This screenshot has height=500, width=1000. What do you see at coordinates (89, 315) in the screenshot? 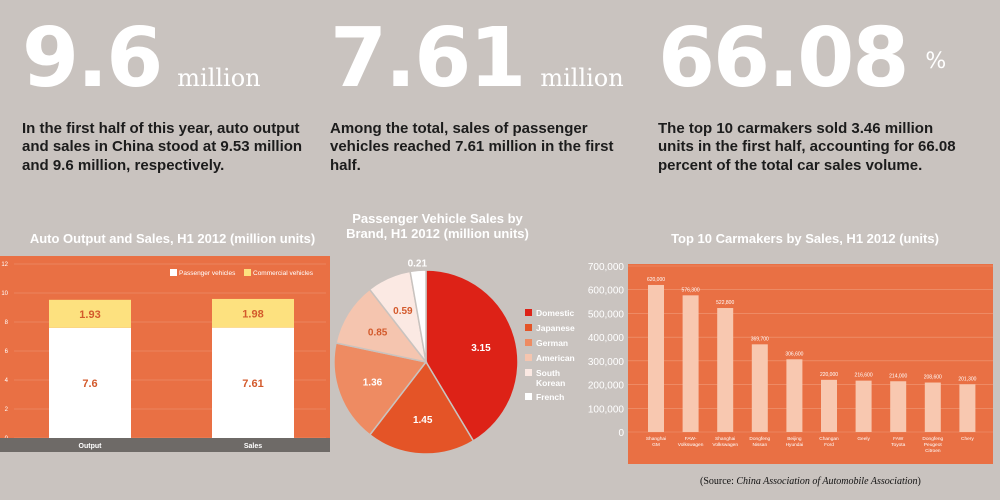
I see `data-label: 1.93` at bounding box center [89, 315].